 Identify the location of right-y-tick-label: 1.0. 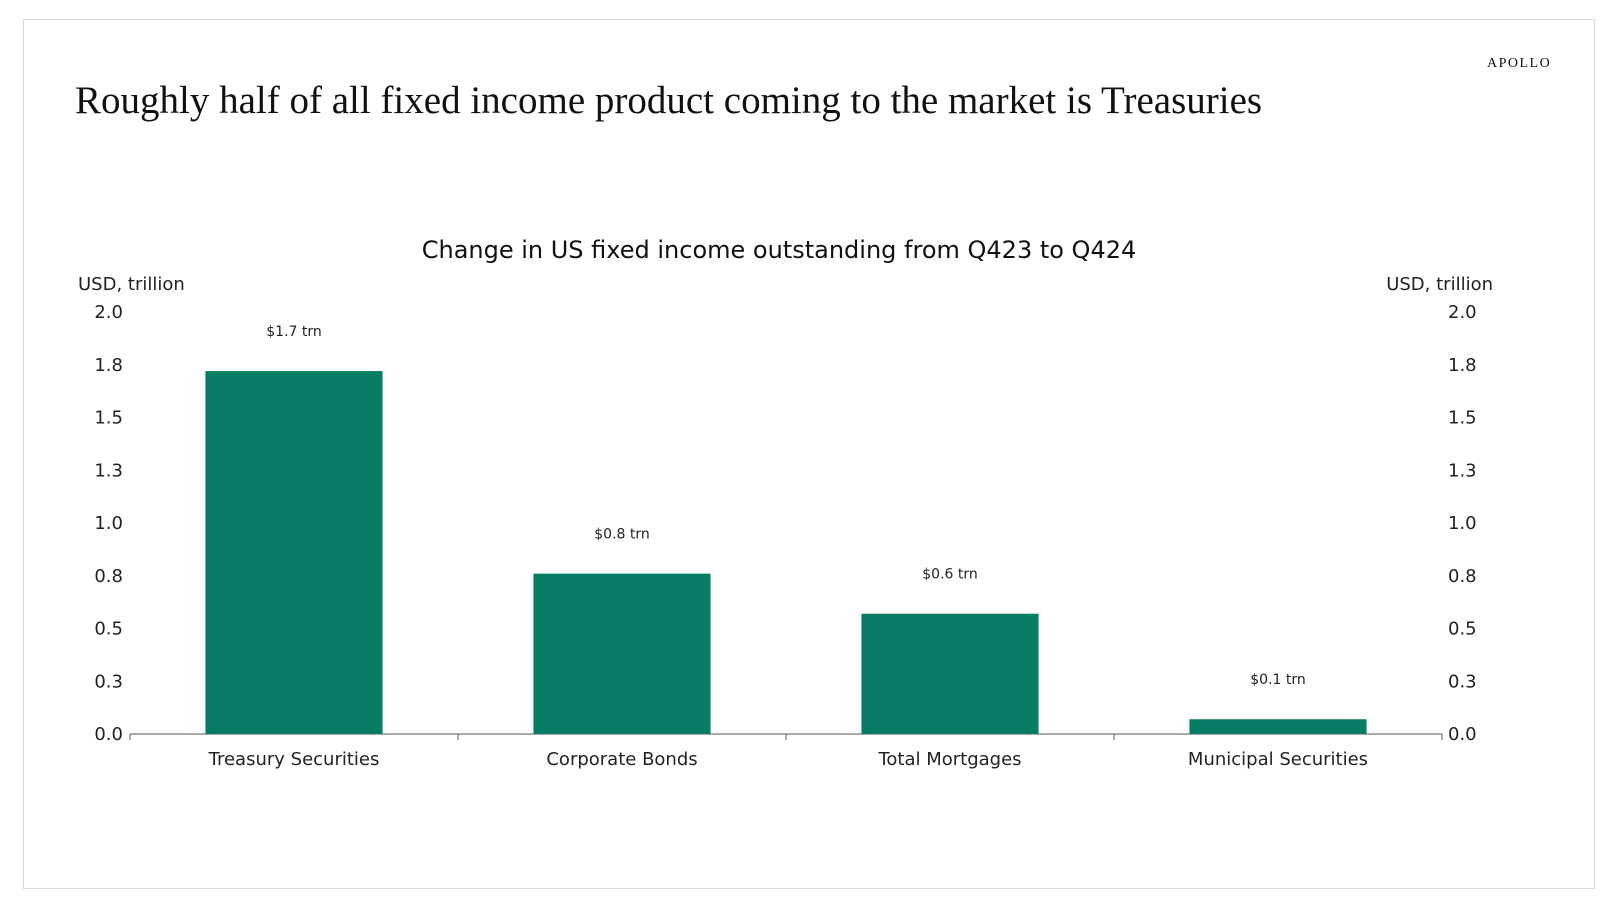
(1462, 523).